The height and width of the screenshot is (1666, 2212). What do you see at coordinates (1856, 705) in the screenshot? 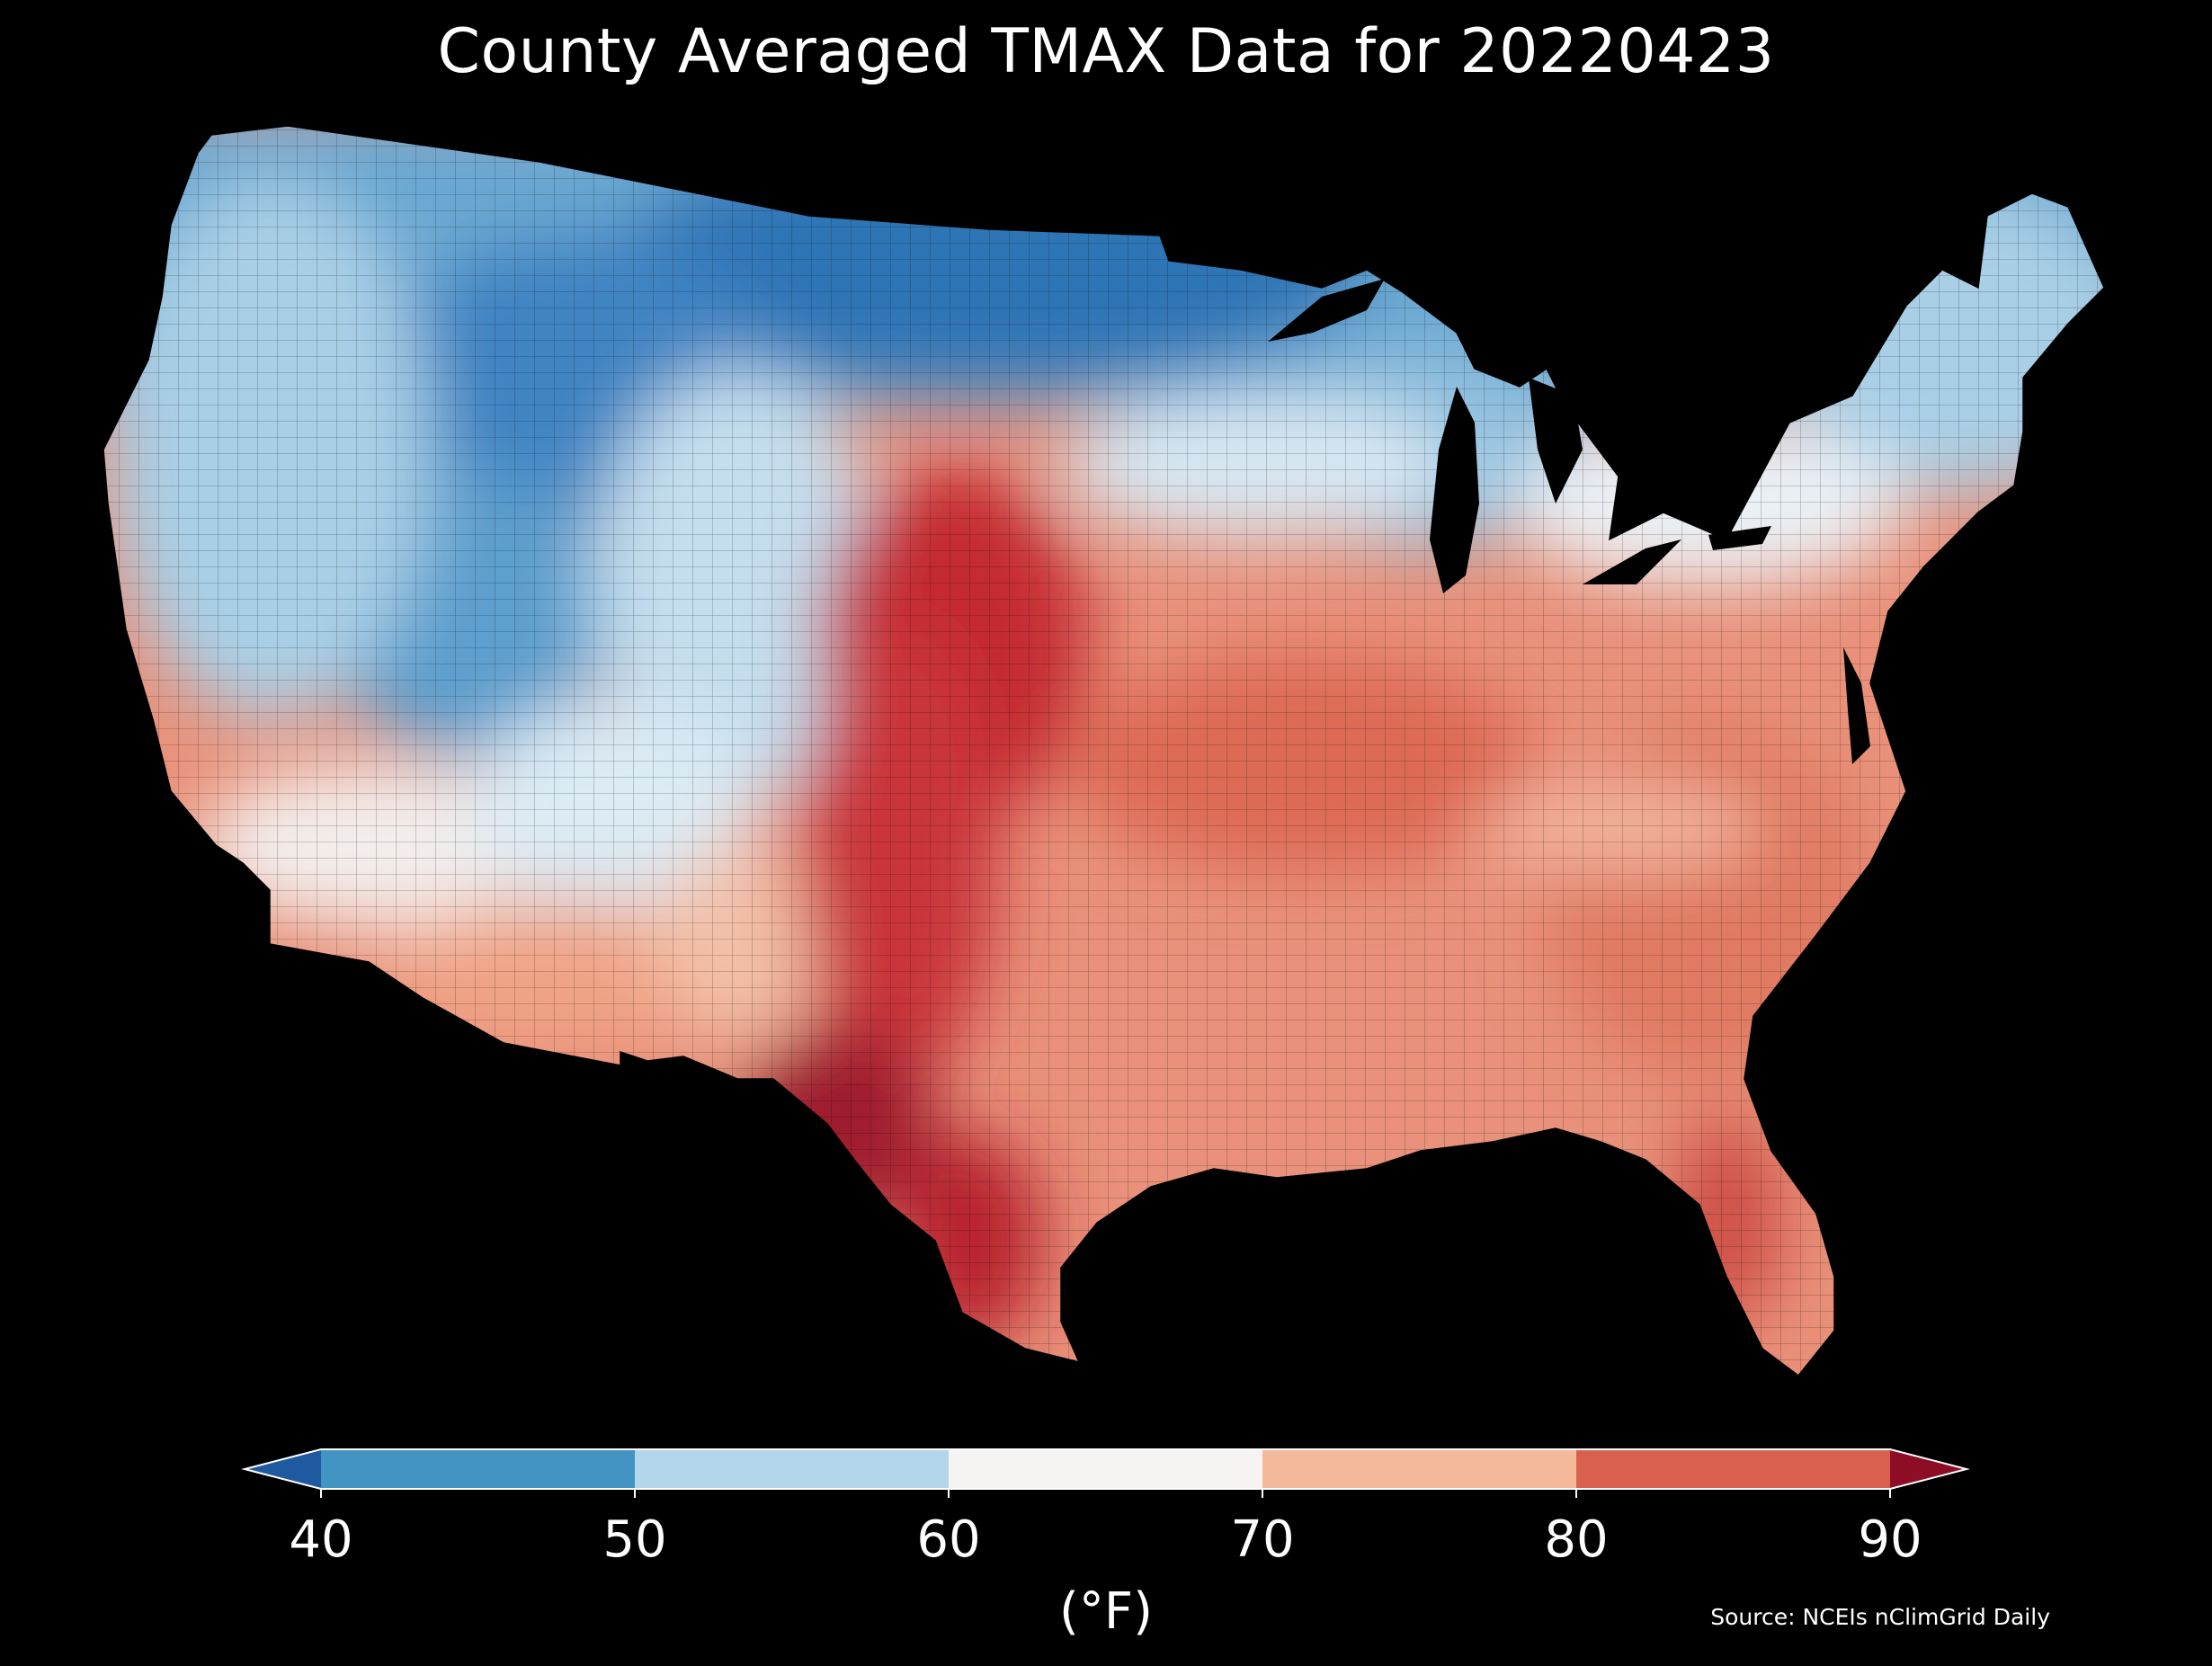
I see `chesapeake-bay` at bounding box center [1856, 705].